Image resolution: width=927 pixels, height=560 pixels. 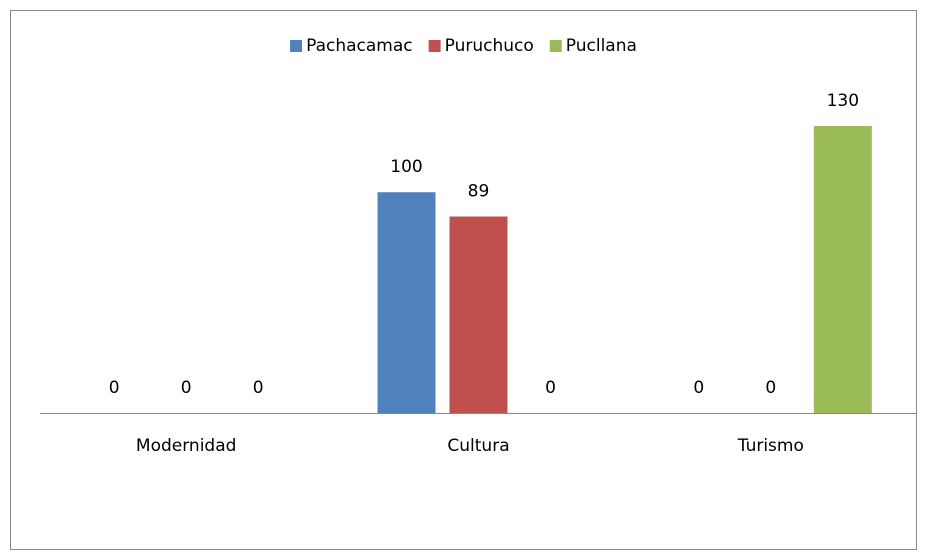 I want to click on legend-label: Pachacamac, so click(x=359, y=46).